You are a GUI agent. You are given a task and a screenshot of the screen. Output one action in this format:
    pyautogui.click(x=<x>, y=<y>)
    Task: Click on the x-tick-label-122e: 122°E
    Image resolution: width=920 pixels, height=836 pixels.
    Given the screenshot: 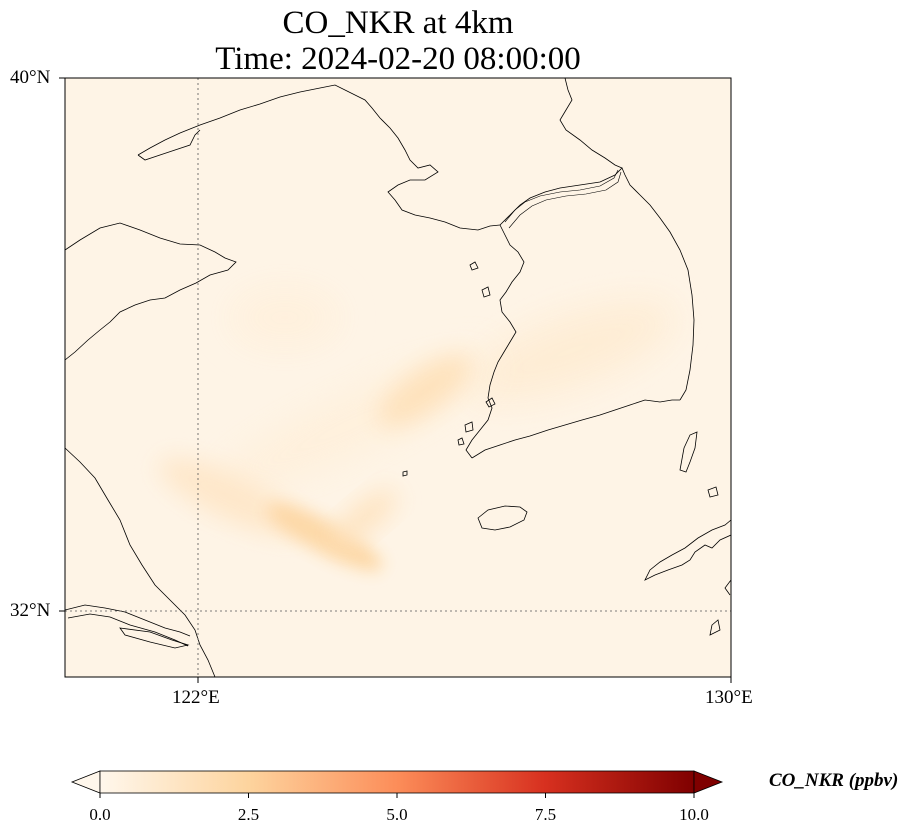 What is the action you would take?
    pyautogui.click(x=196, y=697)
    